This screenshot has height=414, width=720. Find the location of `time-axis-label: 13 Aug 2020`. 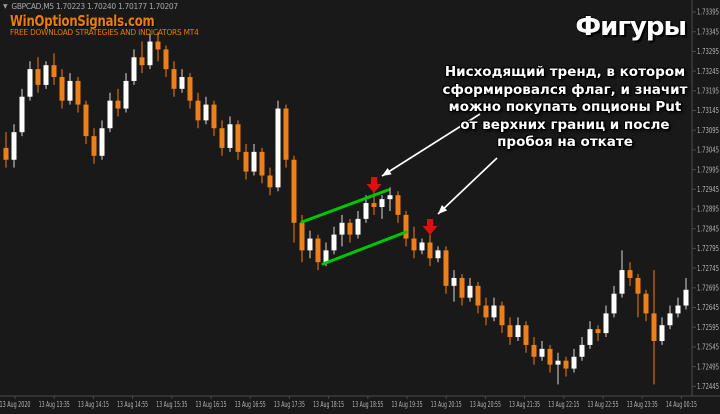

time-axis-label: 13 Aug 2020 is located at coordinates (15, 404).